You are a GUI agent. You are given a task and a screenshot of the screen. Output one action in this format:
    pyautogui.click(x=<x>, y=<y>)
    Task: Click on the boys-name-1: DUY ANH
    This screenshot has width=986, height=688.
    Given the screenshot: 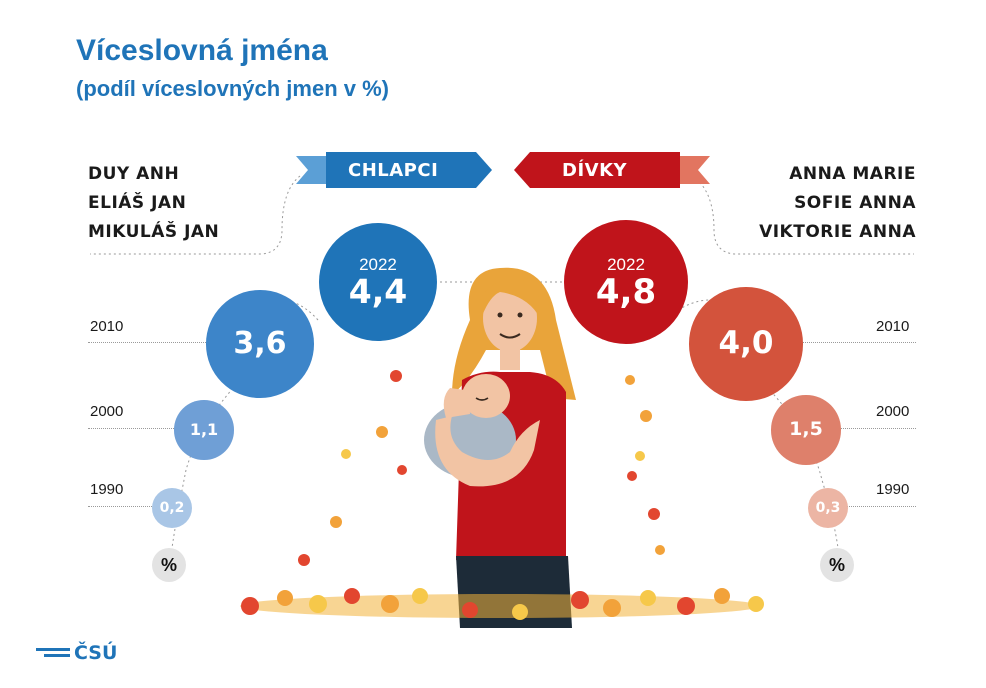 What is the action you would take?
    pyautogui.click(x=134, y=174)
    